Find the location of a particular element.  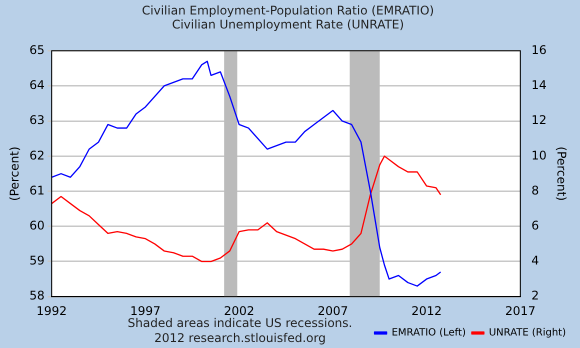

y2-tick-label: 10 is located at coordinates (539, 155).